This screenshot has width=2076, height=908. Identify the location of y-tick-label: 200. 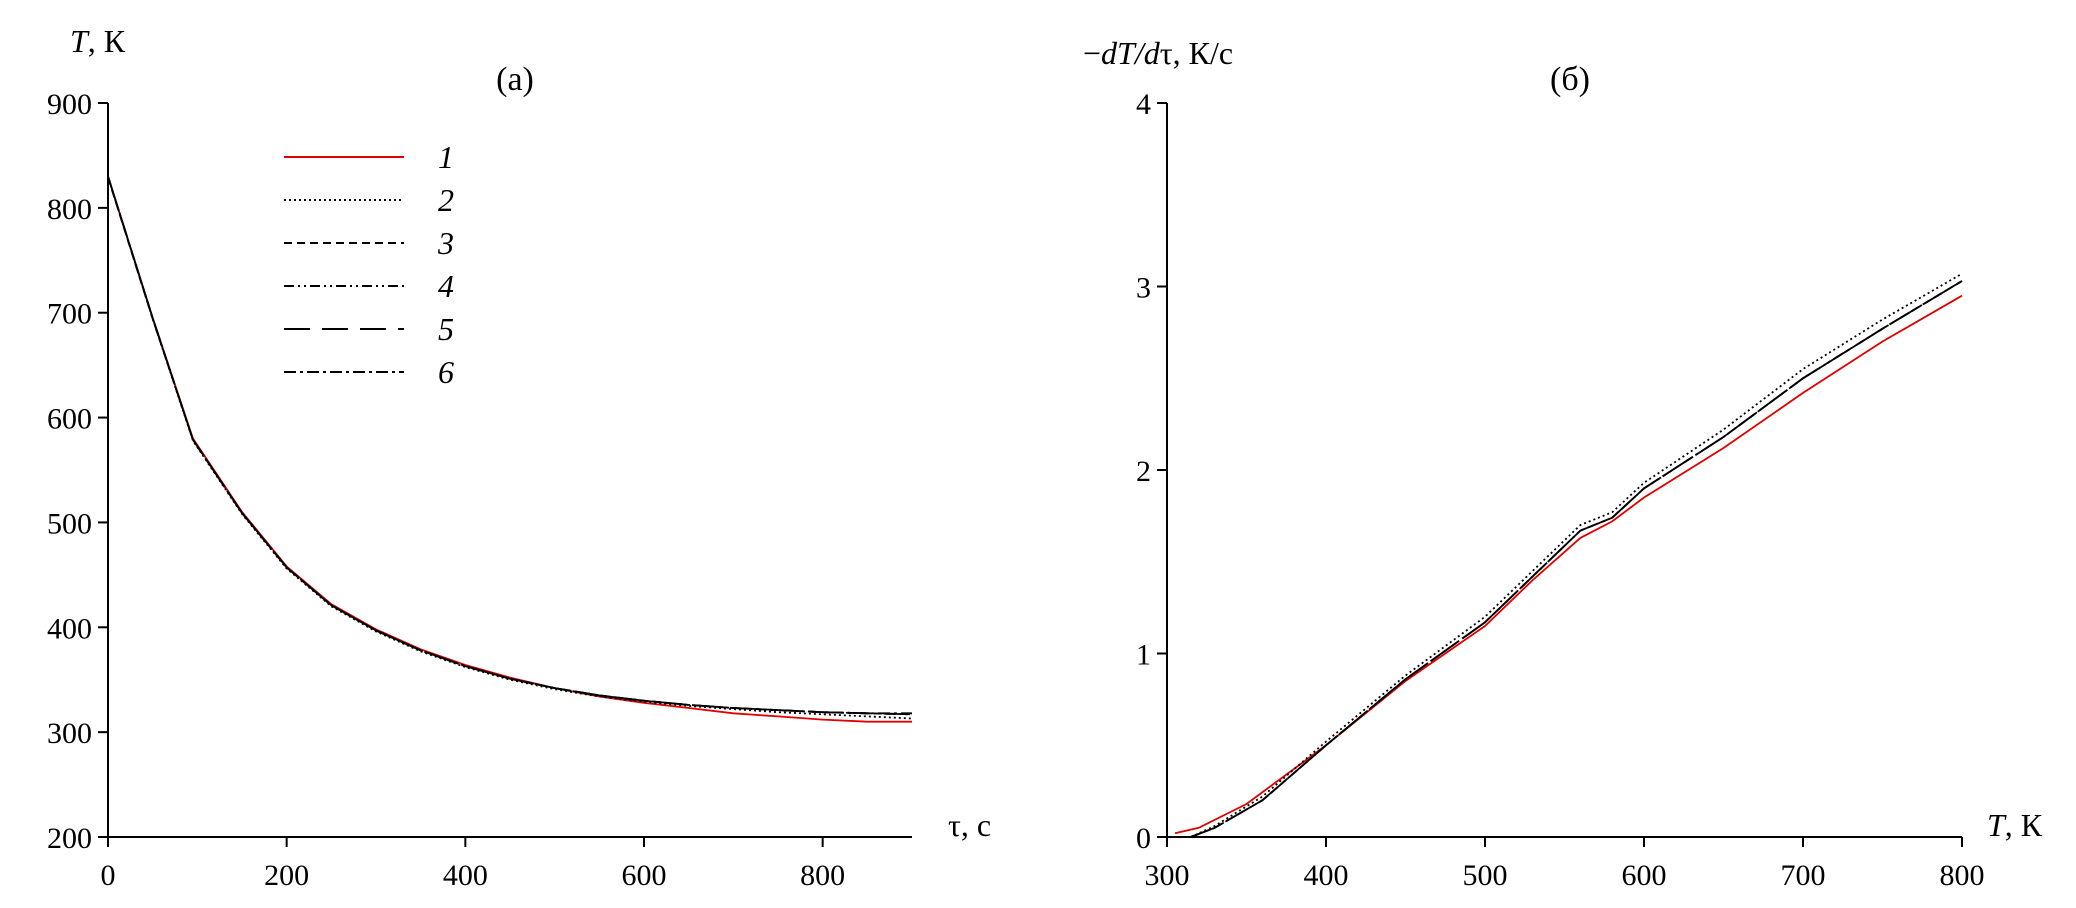
(69, 838).